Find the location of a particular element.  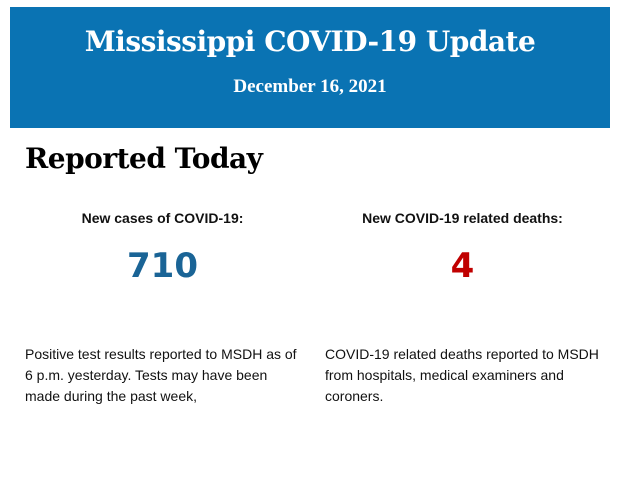

new-cases-value: 710 is located at coordinates (162, 266).